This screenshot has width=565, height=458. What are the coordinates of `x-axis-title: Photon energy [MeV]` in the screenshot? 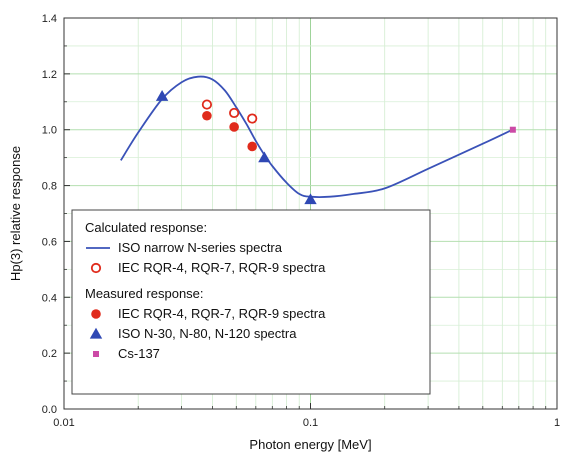 It's located at (310, 444).